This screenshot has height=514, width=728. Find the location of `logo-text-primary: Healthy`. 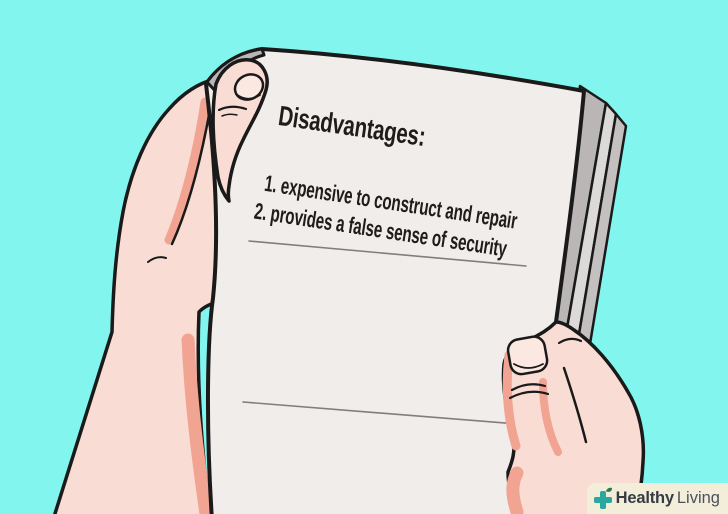

logo-text-primary: Healthy is located at coordinates (644, 498).